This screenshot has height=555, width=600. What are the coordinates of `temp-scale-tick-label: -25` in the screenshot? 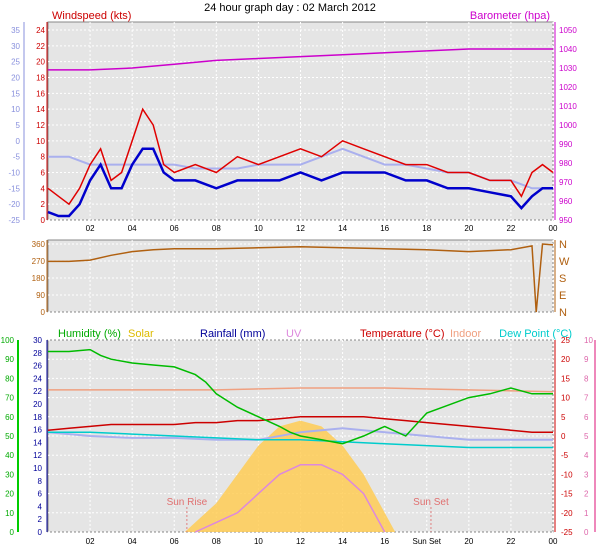 It's located at (14, 220).